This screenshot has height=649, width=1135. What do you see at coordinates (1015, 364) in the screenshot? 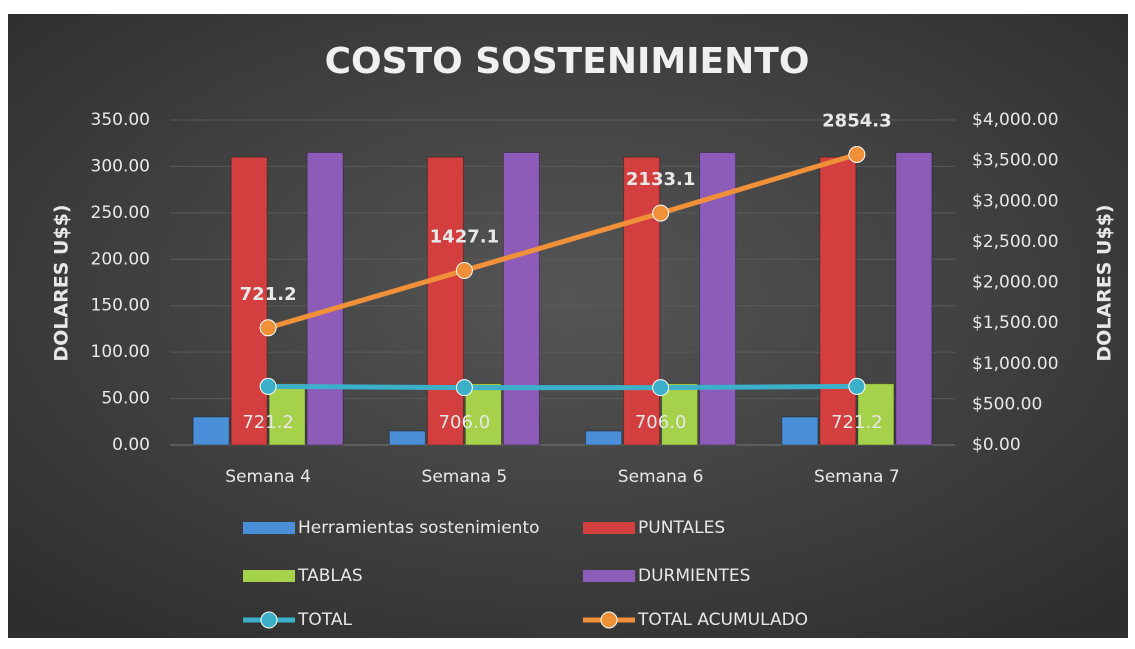
I see `y2-tick-label: $1,000.00` at bounding box center [1015, 364].